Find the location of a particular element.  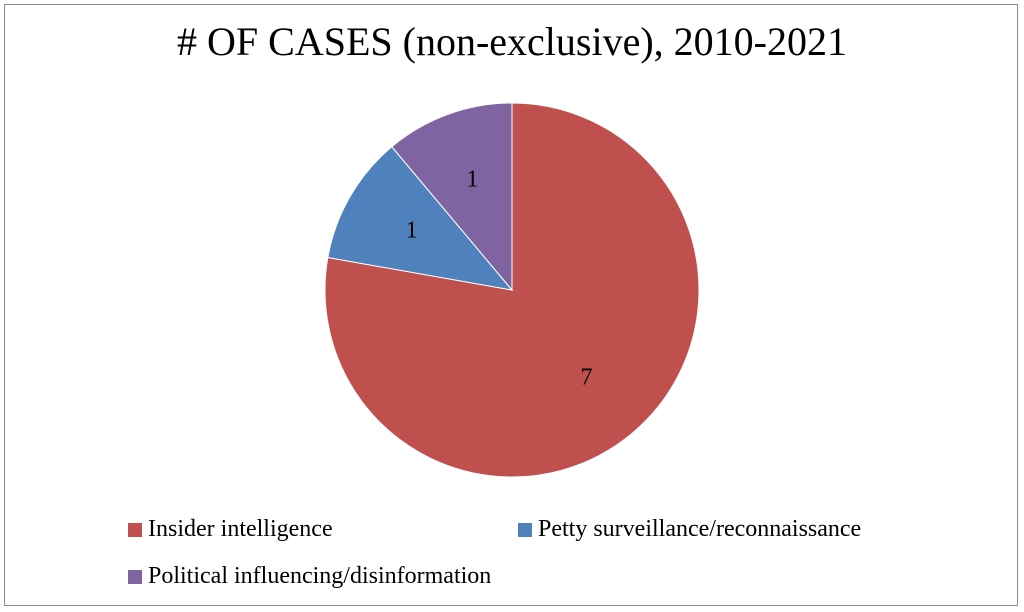

chart-title: # OF CASES (non-exclusive), 2010-2021 is located at coordinates (512, 41).